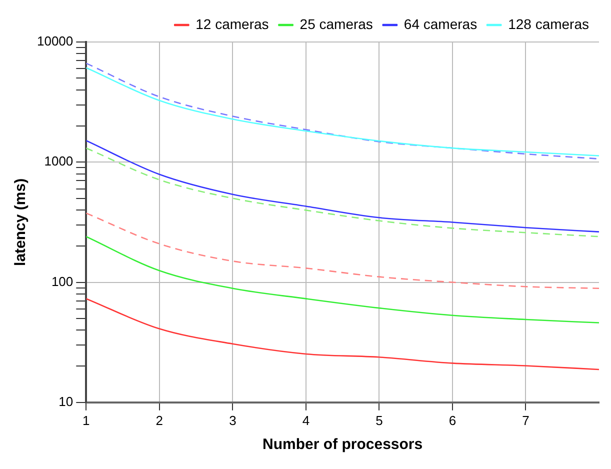 The height and width of the screenshot is (469, 611). I want to click on legend-label: 12 cameras, so click(232, 24).